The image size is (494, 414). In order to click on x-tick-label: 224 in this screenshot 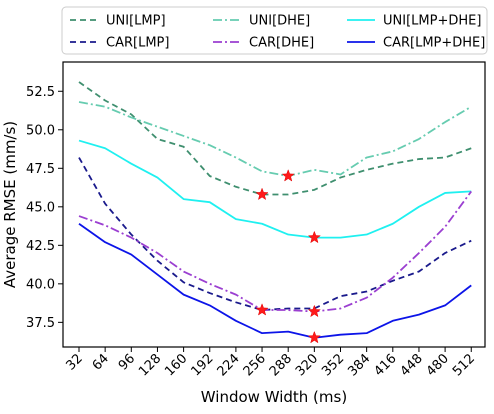, I will do `click(229, 365)`.